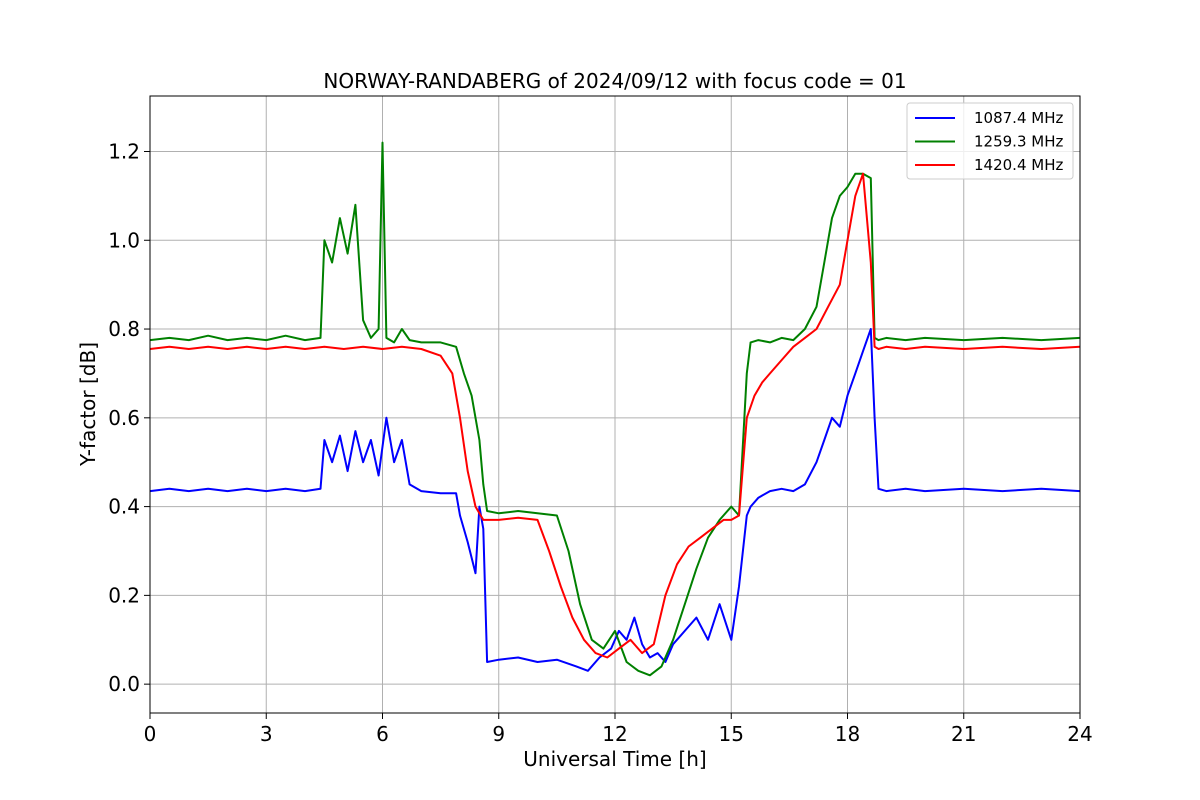  What do you see at coordinates (963, 734) in the screenshot?
I see `x-tick-label: 21` at bounding box center [963, 734].